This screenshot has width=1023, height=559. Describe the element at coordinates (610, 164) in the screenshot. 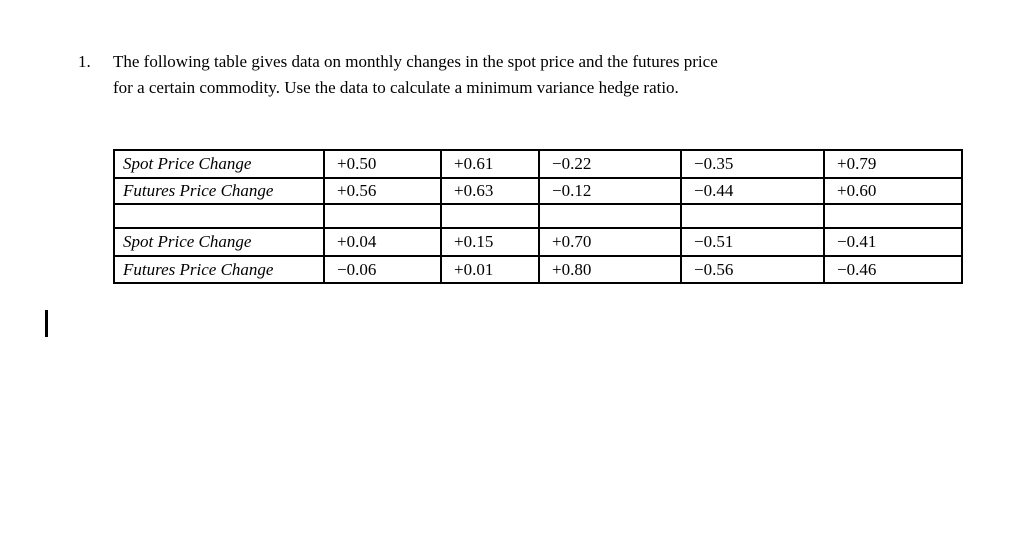

I see `value-cell: −0.22` at that location.